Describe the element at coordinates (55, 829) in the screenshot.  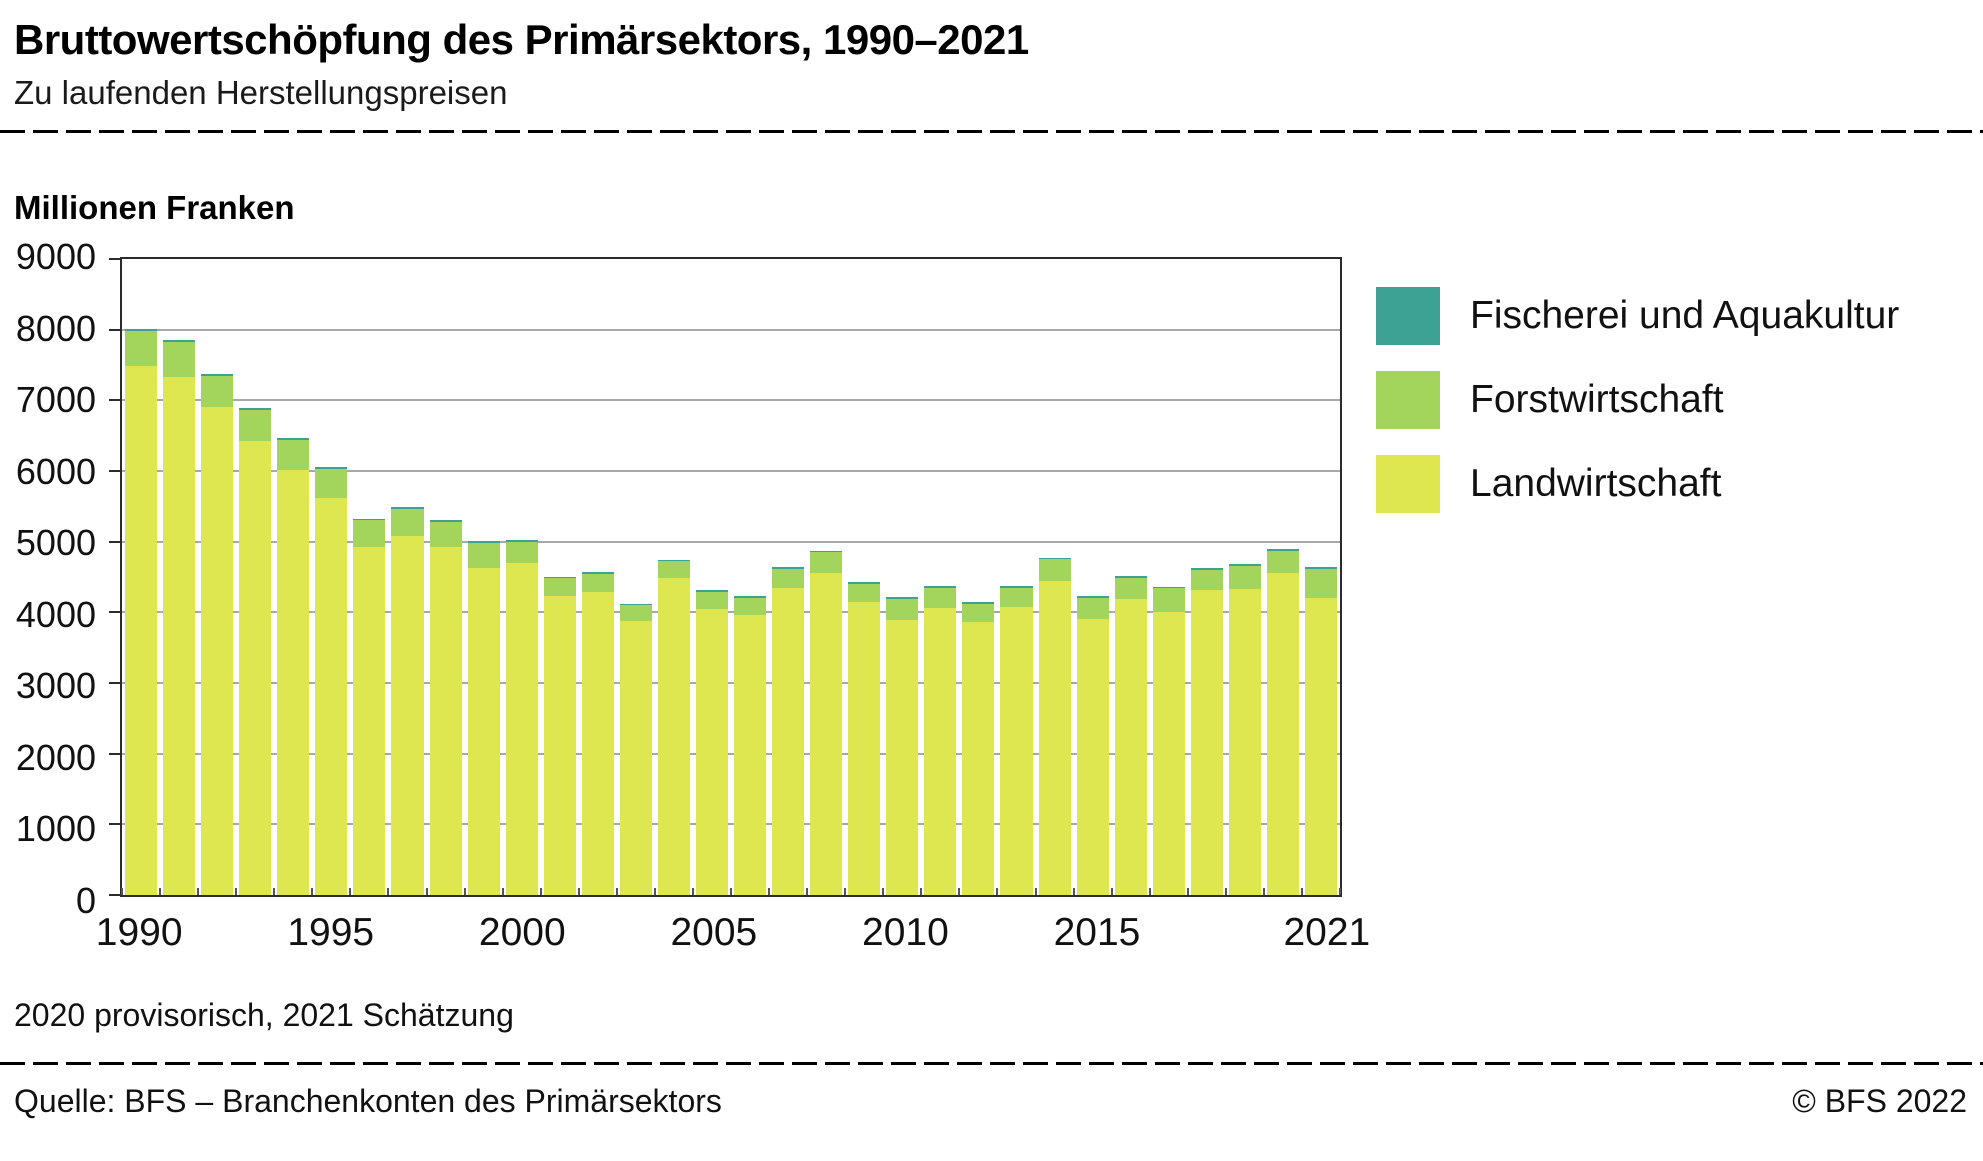
I see `y-tick-label: 1000` at that location.